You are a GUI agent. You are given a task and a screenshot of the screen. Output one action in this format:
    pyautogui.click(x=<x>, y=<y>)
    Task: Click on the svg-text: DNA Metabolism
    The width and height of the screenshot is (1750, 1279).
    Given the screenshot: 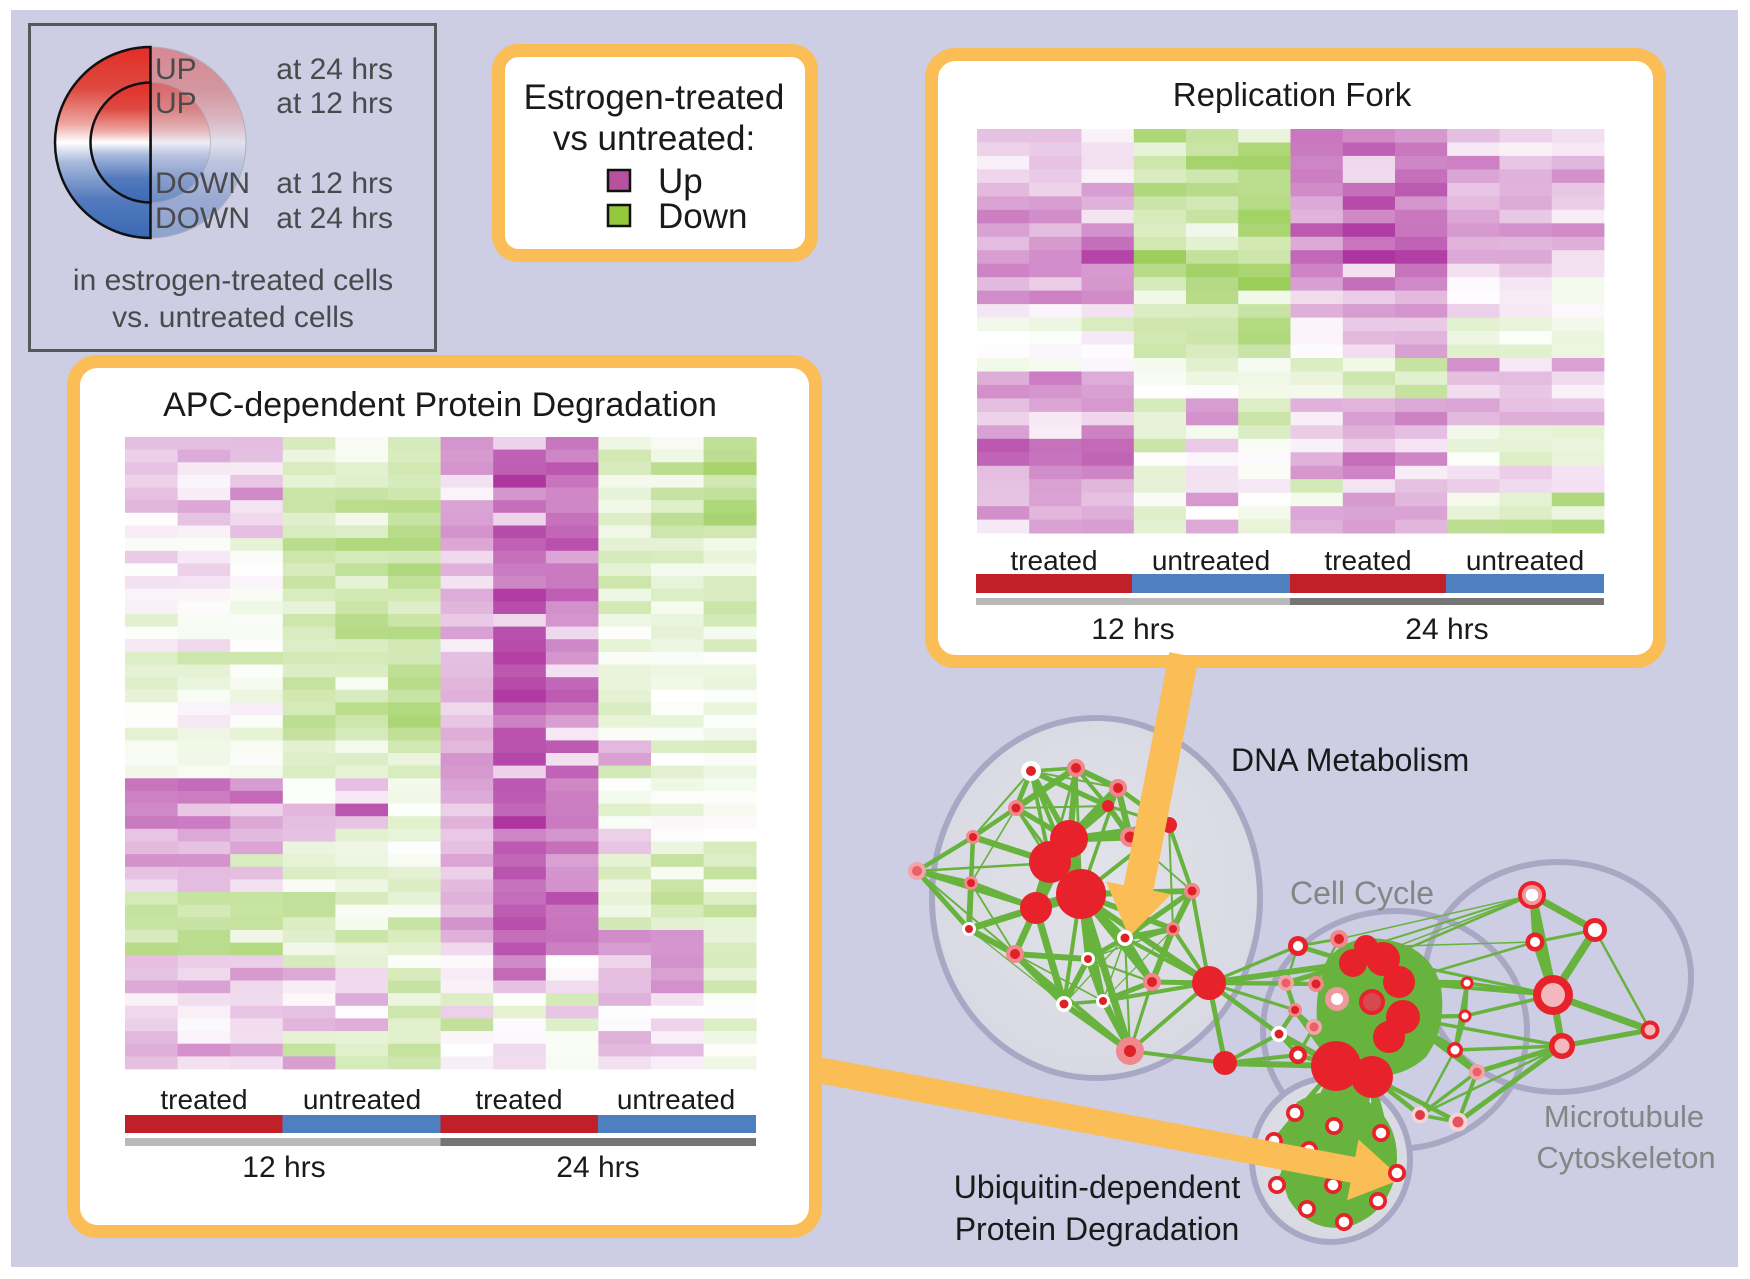 What is the action you would take?
    pyautogui.click(x=1350, y=760)
    